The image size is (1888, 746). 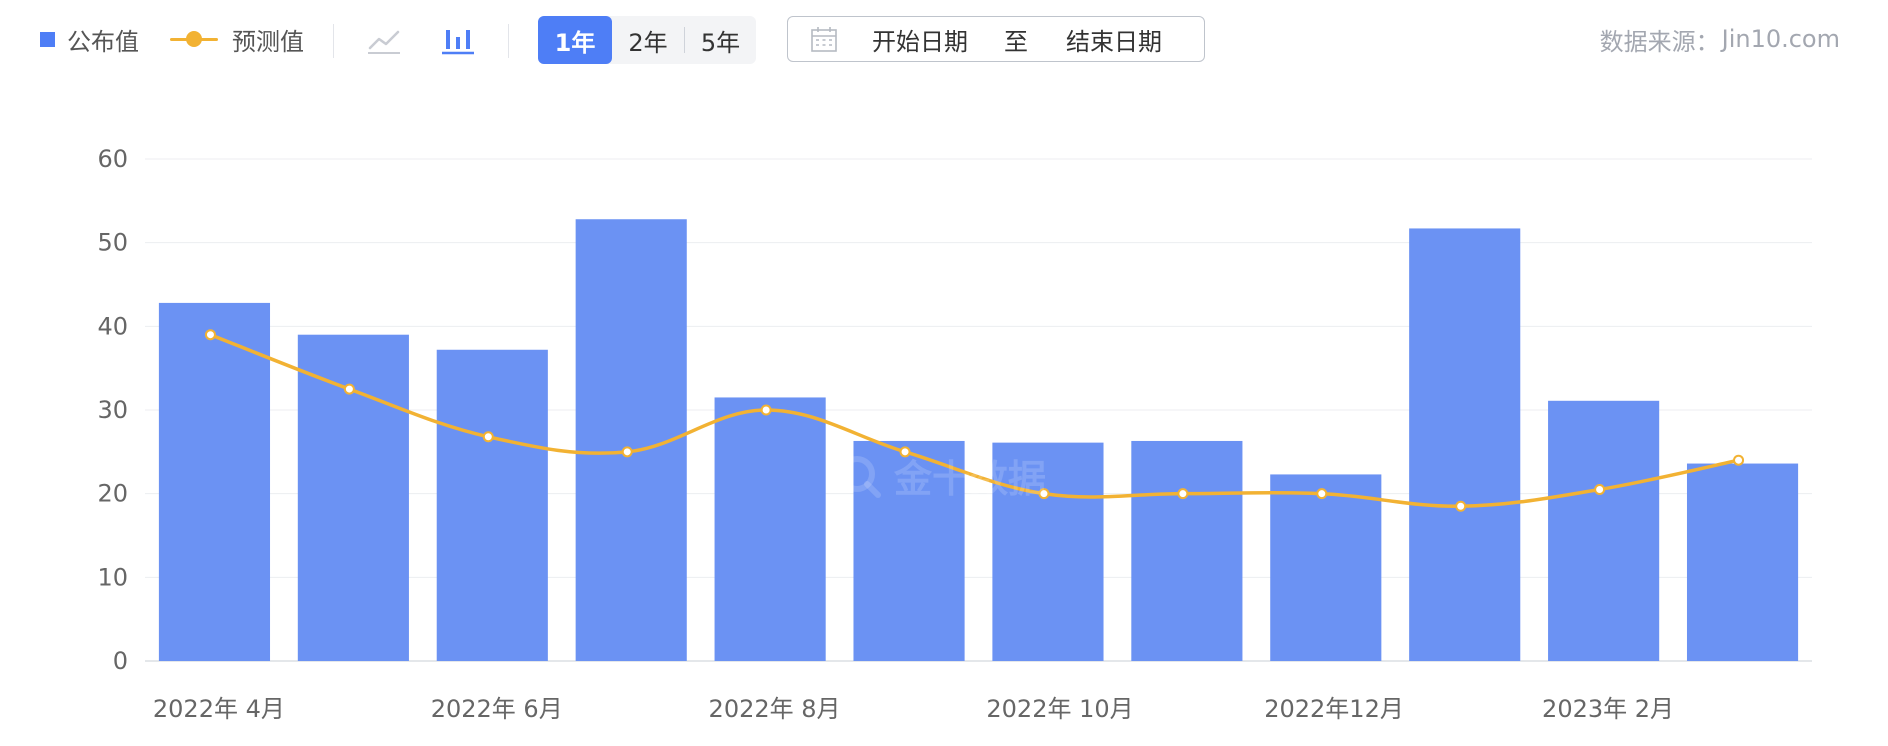 I want to click on legend-item-forecast: 预测值, so click(x=237, y=39).